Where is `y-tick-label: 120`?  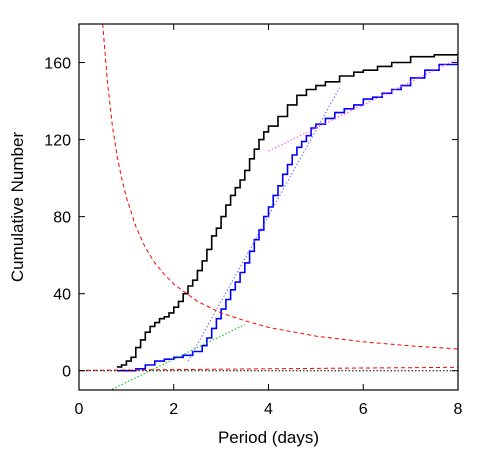
y-tick-label: 120 is located at coordinates (57, 141).